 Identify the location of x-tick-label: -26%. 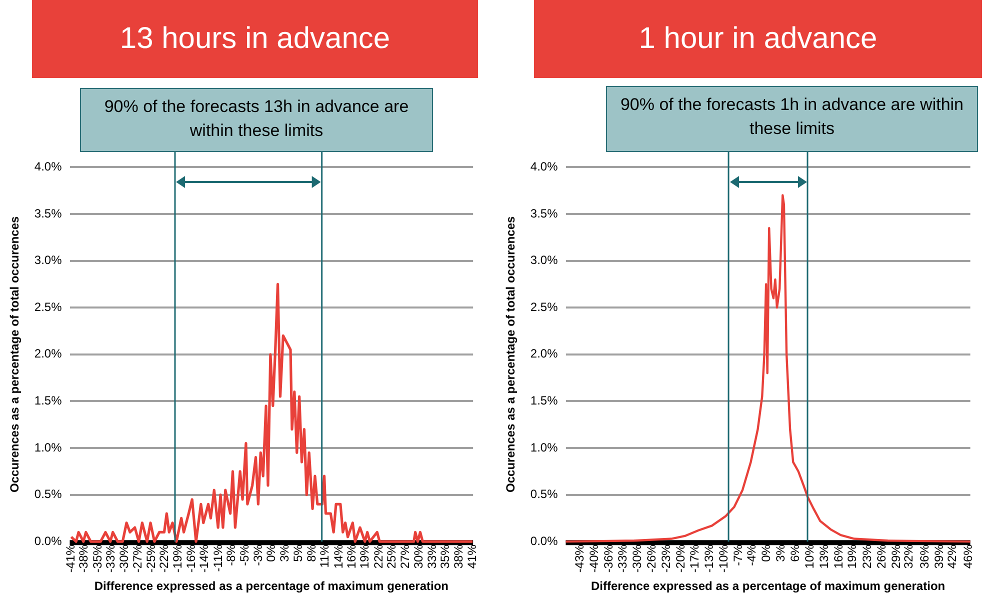
(651, 558).